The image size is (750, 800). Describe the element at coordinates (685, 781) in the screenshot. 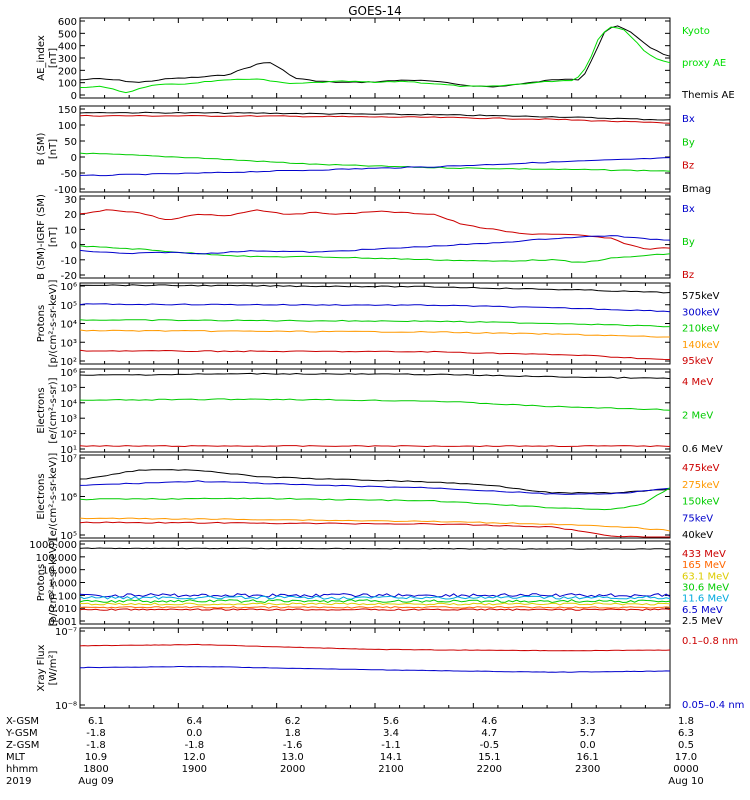

I see `ephem-cell: Aug 10` at that location.